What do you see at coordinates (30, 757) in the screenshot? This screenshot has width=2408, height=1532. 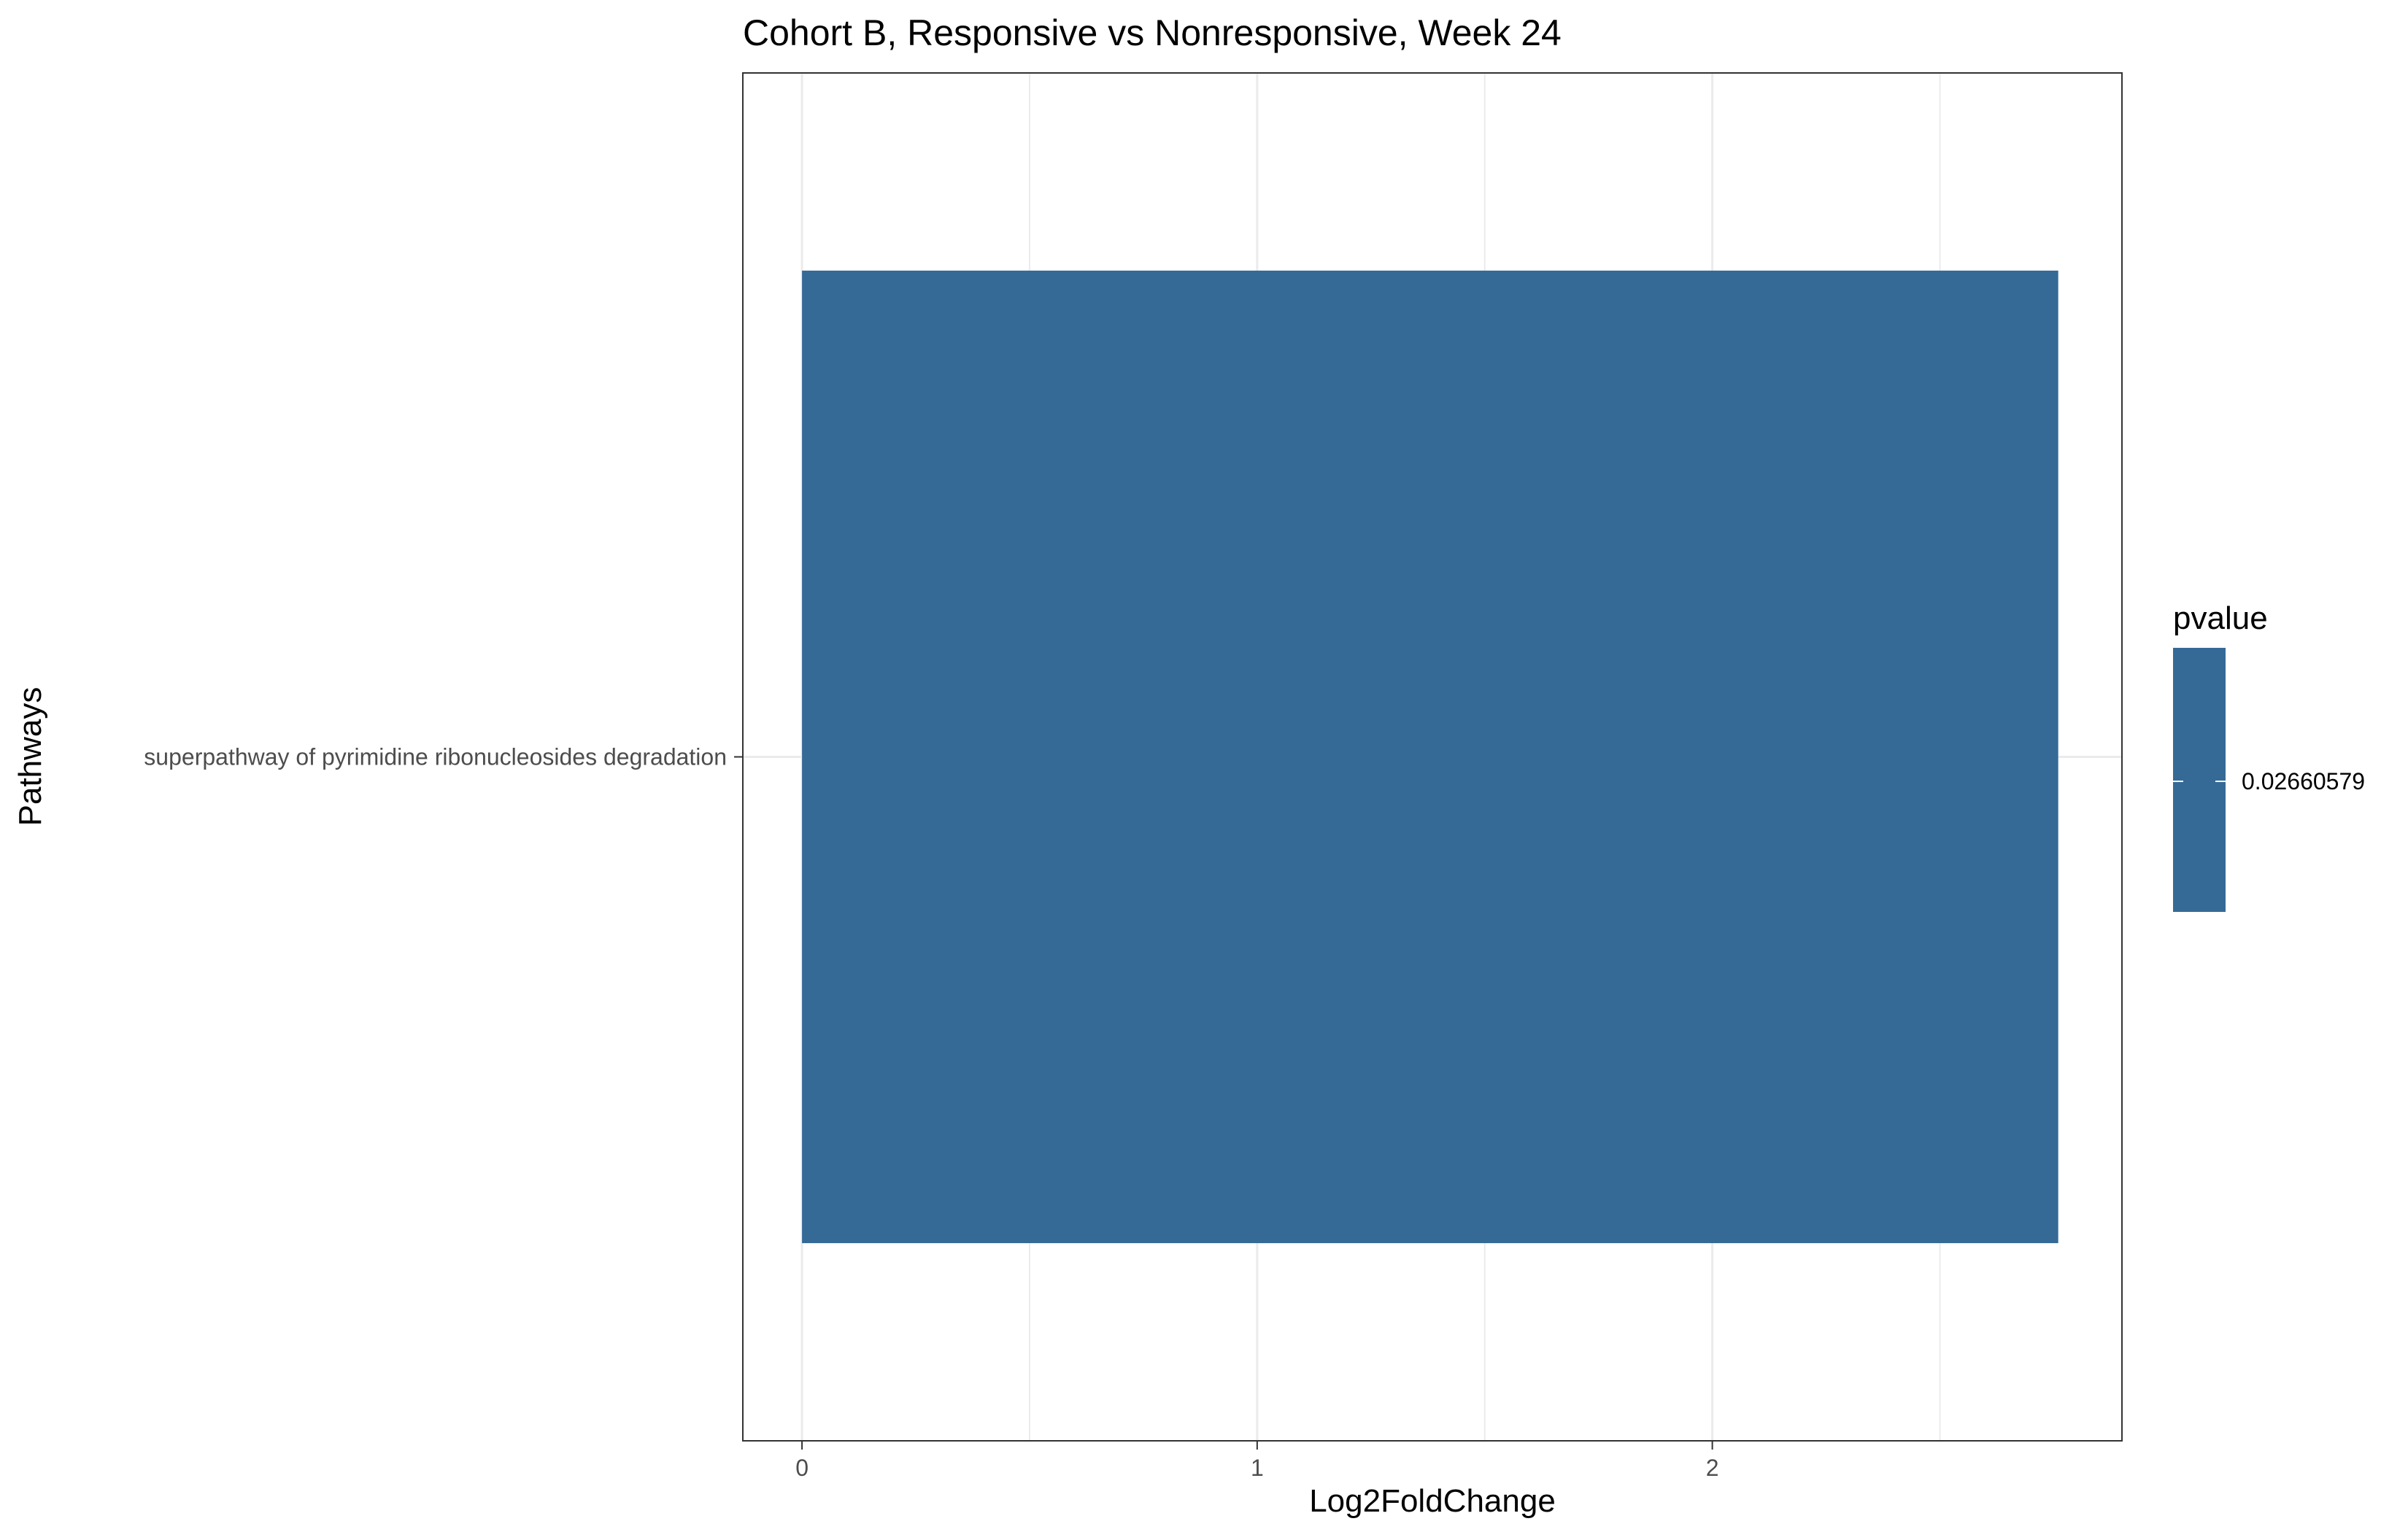 I see `y-axis-title: Pathways` at bounding box center [30, 757].